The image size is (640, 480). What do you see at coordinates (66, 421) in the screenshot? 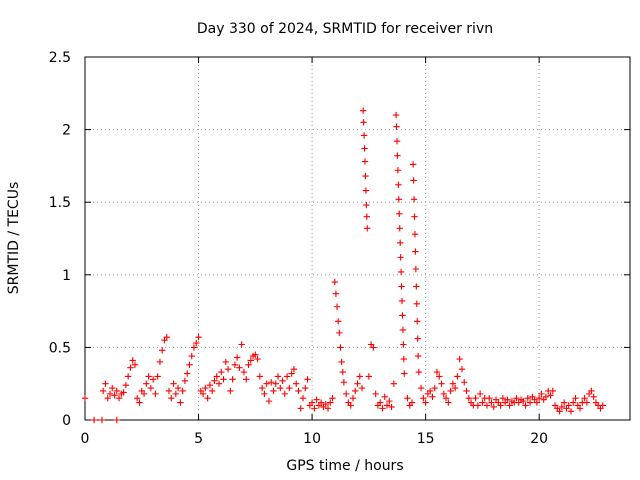
I see `y-tick-label: 0` at bounding box center [66, 421].